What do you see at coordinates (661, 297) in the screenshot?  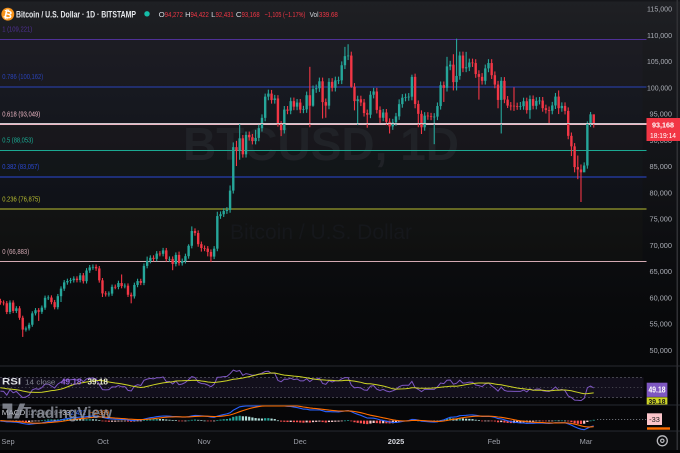 I see `svg-text: 60,000` at bounding box center [661, 297].